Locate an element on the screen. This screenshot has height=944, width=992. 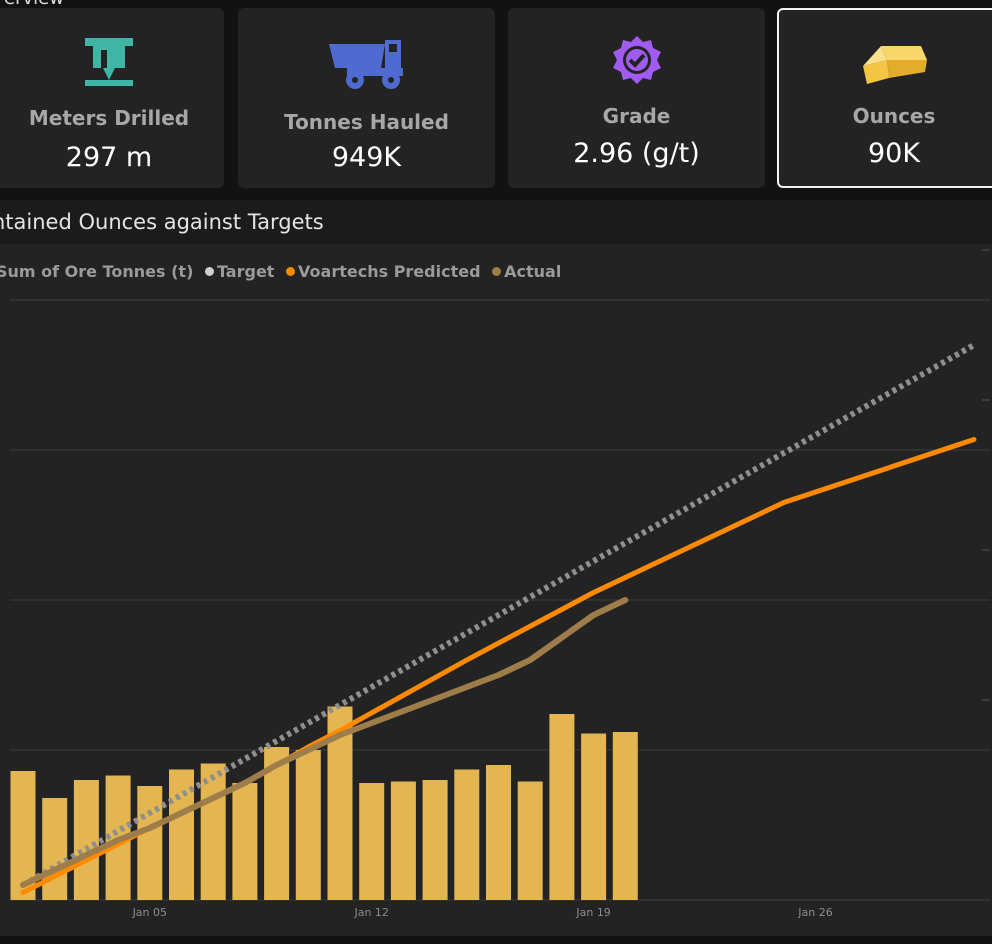
chart-title-bar: ntained Ounces against Targets is located at coordinates (496, 222).